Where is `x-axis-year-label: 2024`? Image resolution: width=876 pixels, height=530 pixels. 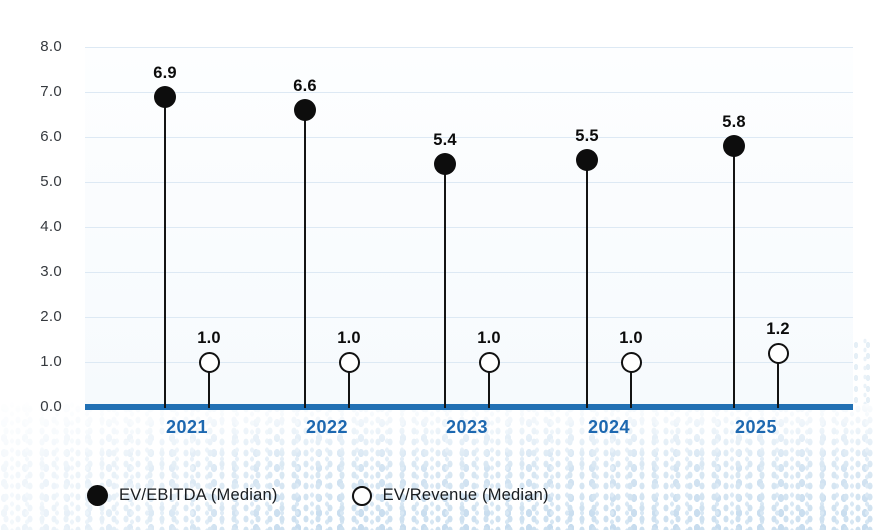
x-axis-year-label: 2024 is located at coordinates (609, 427).